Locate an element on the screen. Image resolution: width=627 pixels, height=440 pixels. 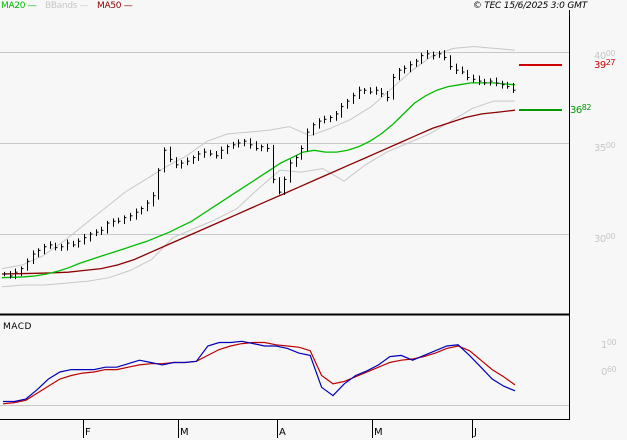
support-label: 3682 is located at coordinates (580, 109).